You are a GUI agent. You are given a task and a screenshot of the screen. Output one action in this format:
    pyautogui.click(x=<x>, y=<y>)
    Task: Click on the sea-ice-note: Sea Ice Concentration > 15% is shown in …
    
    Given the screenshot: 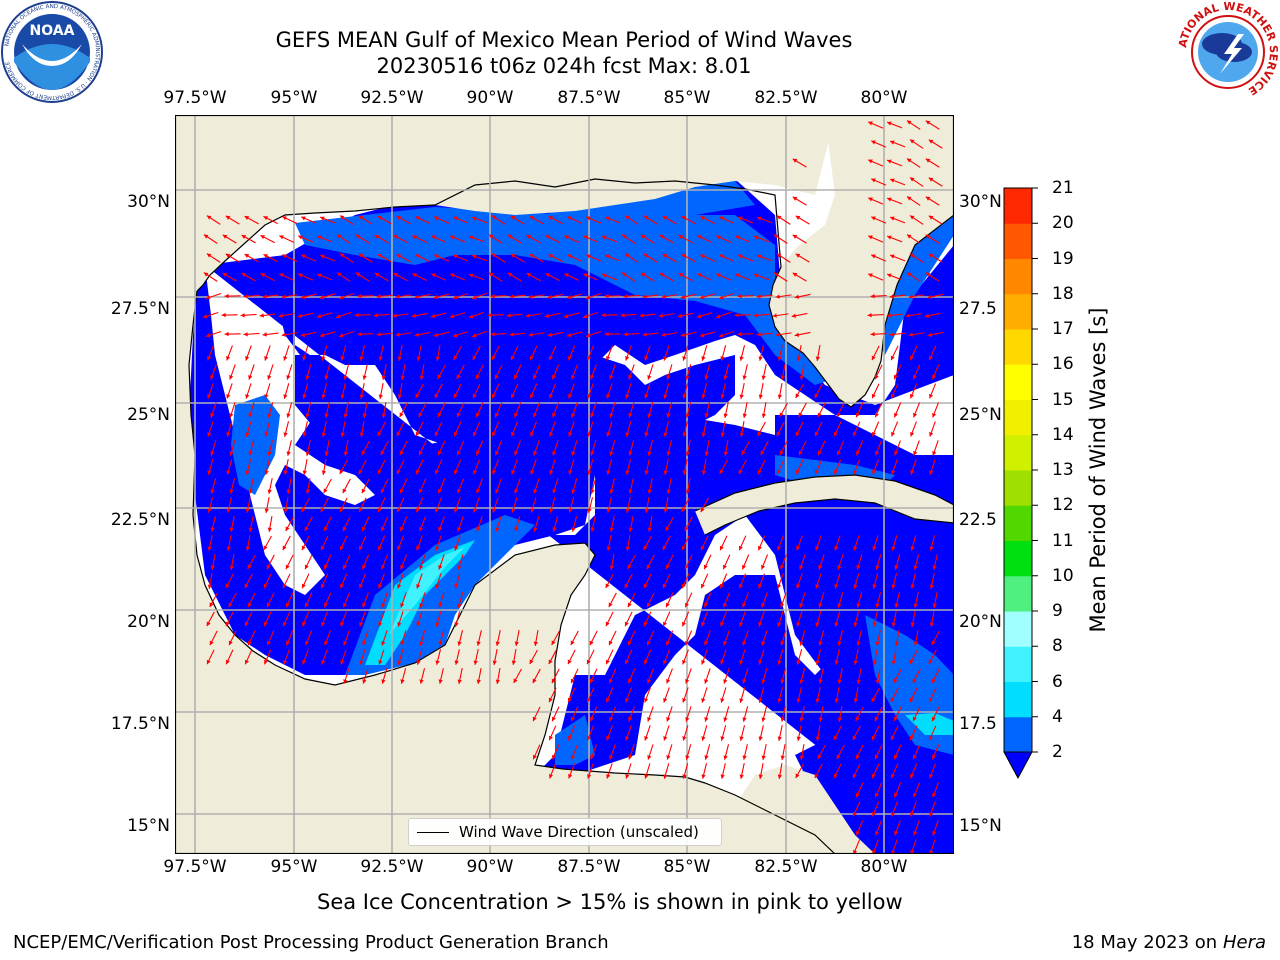 What is the action you would take?
    pyautogui.click(x=610, y=902)
    